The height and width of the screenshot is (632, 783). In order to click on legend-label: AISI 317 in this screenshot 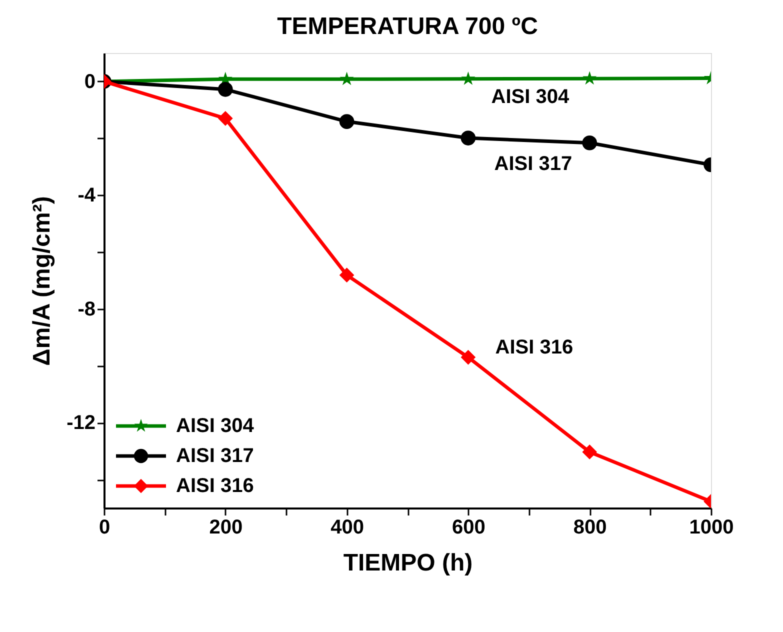, I will do `click(215, 456)`.